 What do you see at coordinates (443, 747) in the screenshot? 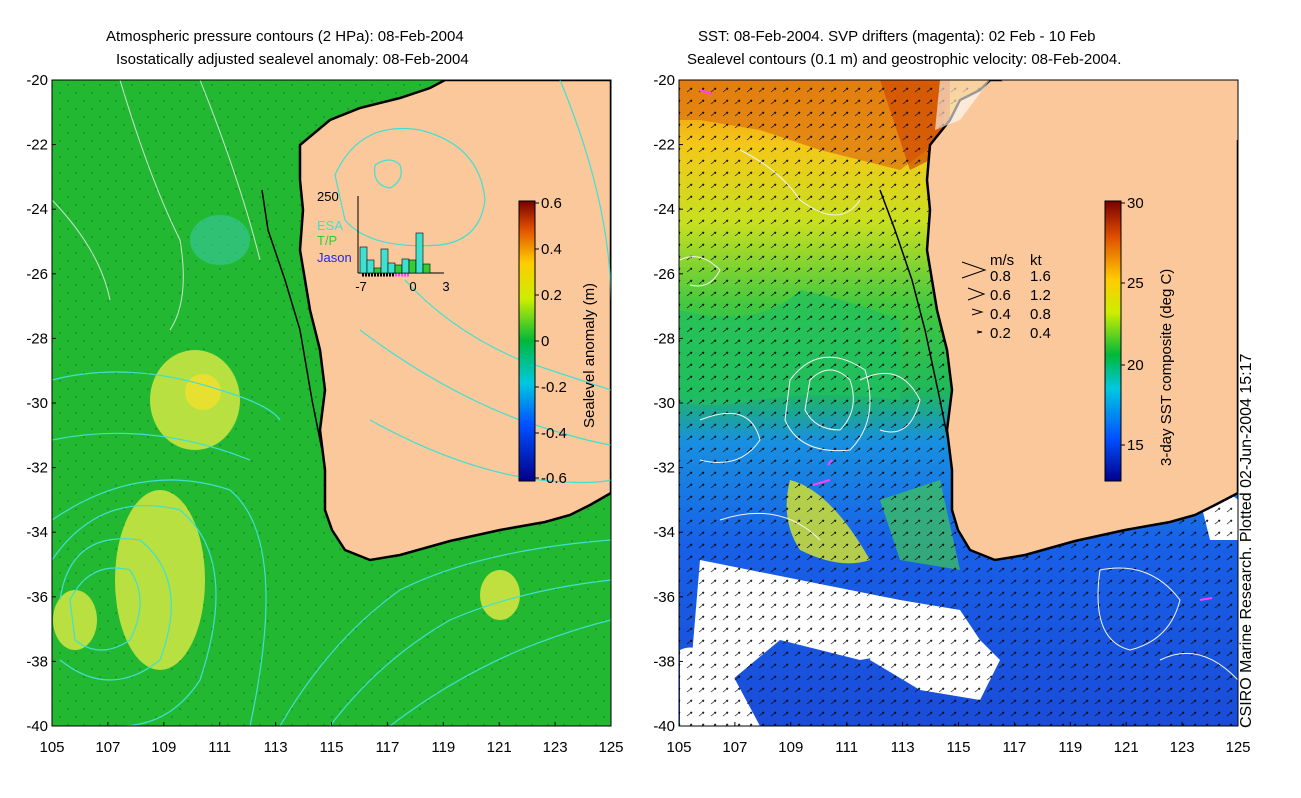
I see `left-lon-label: 119` at bounding box center [443, 747].